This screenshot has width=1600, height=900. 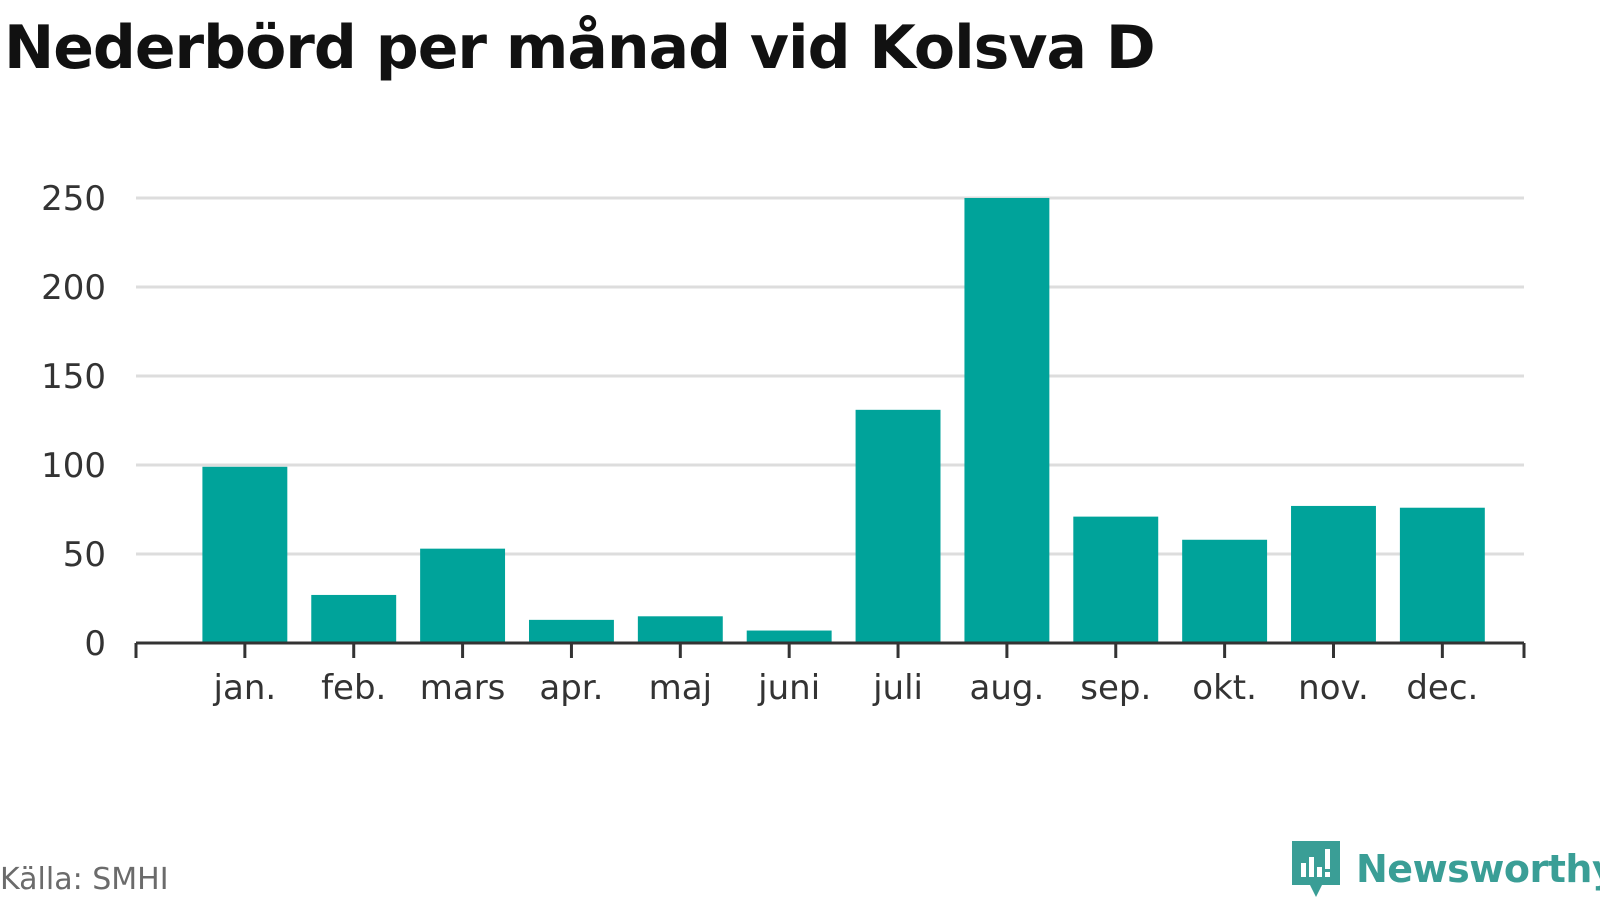 What do you see at coordinates (1115, 688) in the screenshot?
I see `x-tick-label: sep.` at bounding box center [1115, 688].